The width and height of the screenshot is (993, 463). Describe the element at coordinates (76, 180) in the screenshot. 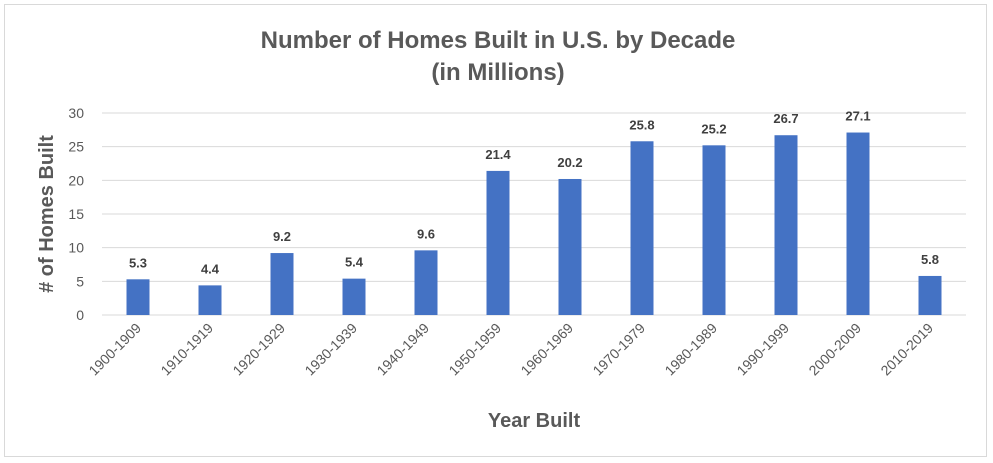

I see `y-tick-label: 20` at that location.